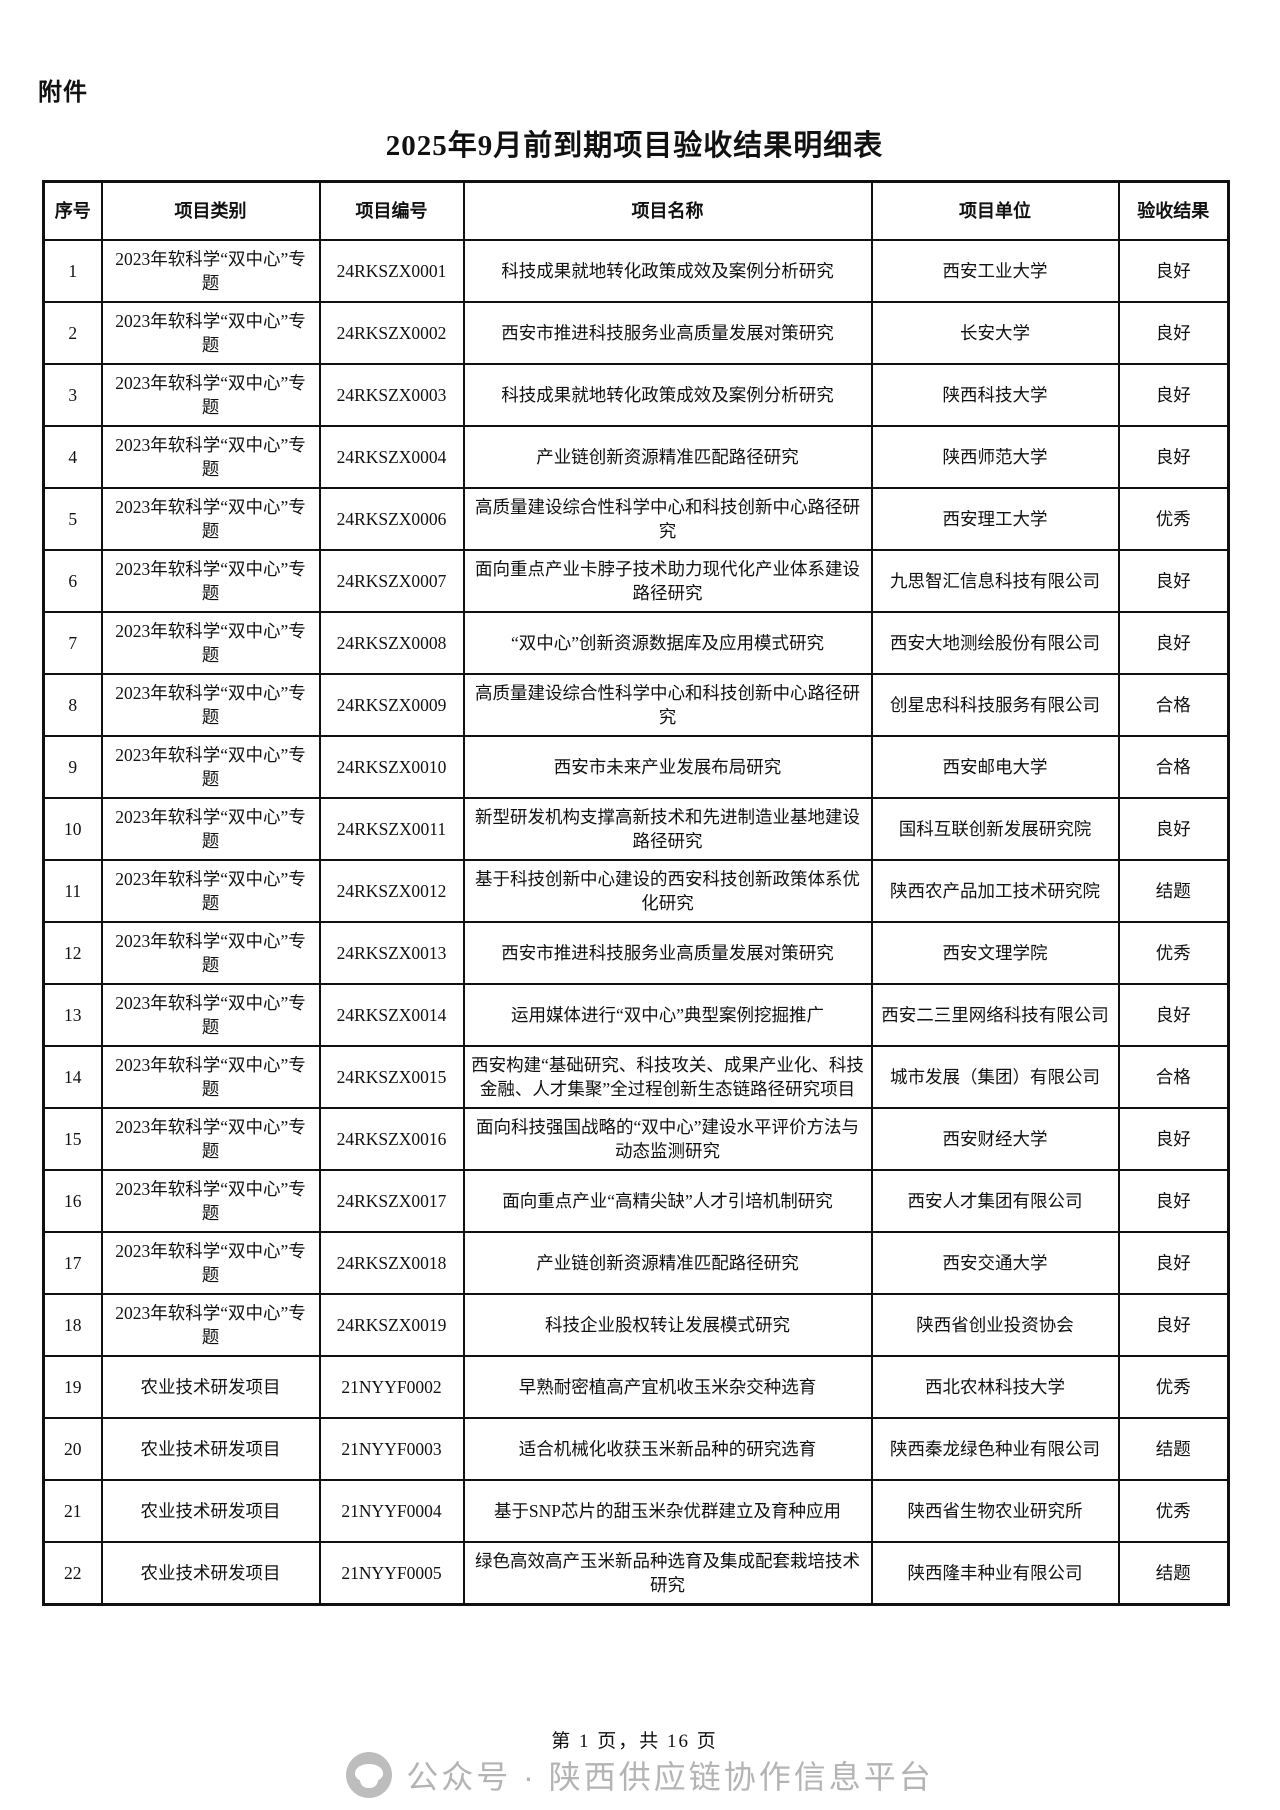 This screenshot has width=1280, height=1810. I want to click on cell-name: 新型研发机构支撑高新技术和先进制造业基地建设路径研究, so click(667, 829).